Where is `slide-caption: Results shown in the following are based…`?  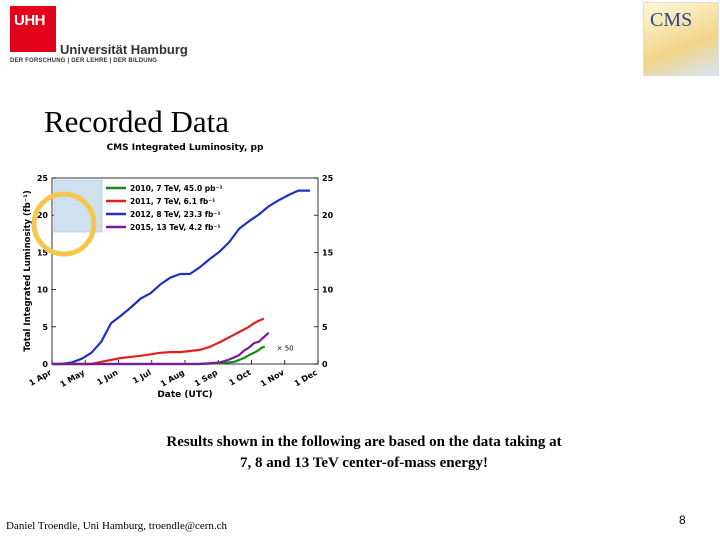 slide-caption: Results shown in the following are based… is located at coordinates (364, 453).